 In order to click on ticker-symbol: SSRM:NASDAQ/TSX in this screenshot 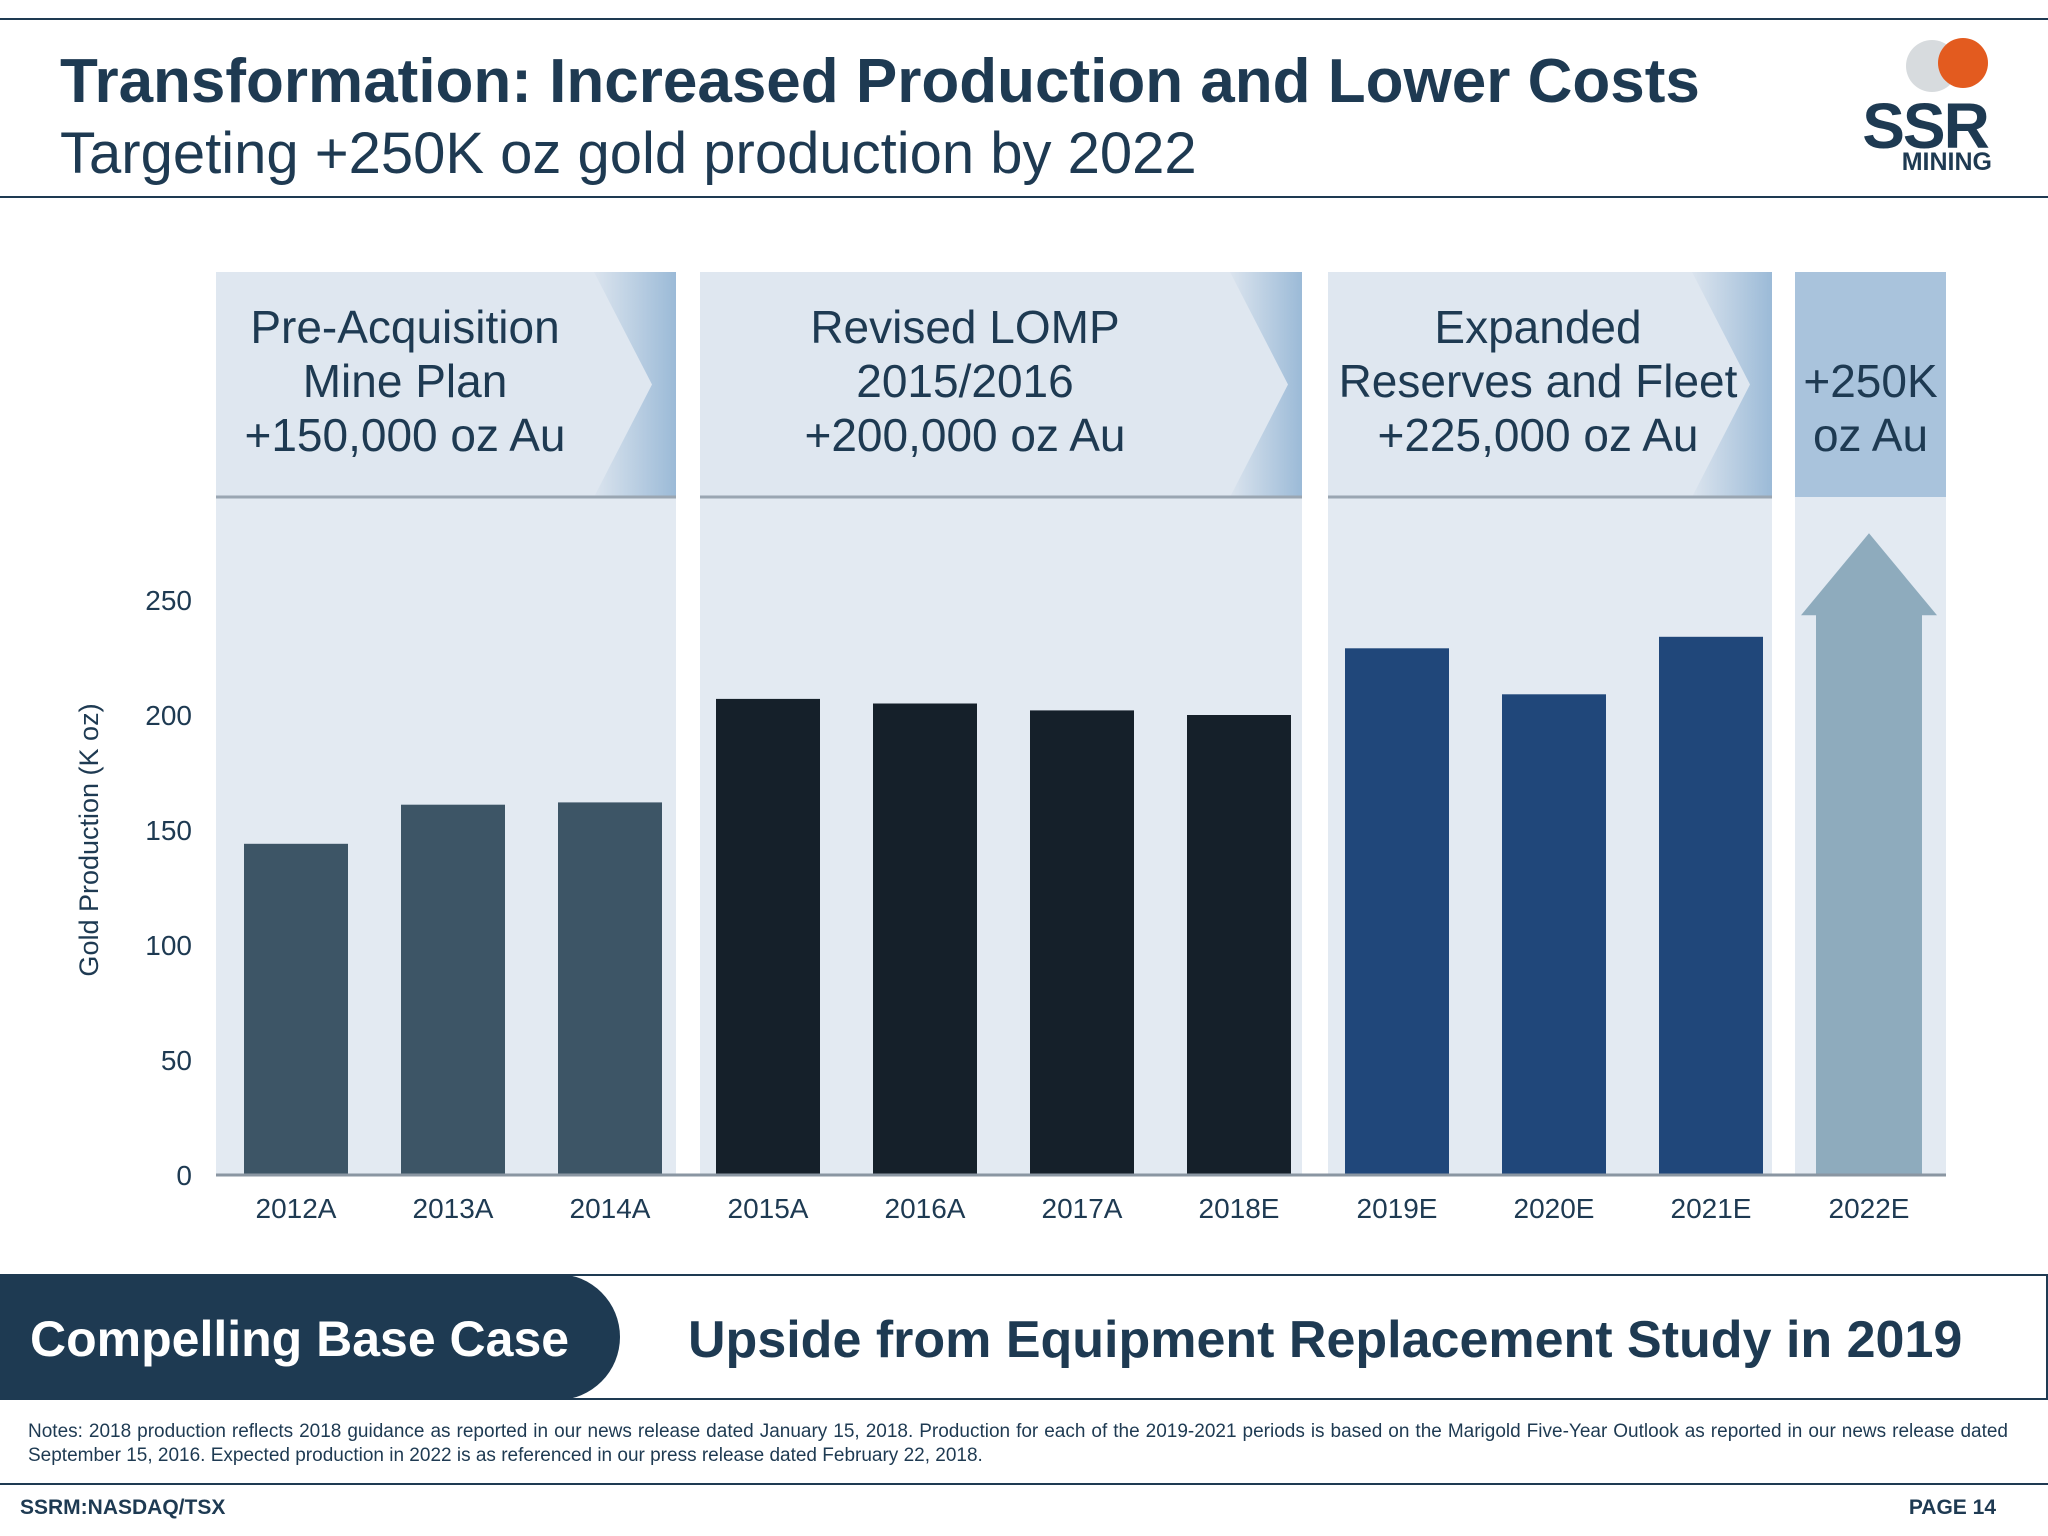, I will do `click(123, 1507)`.